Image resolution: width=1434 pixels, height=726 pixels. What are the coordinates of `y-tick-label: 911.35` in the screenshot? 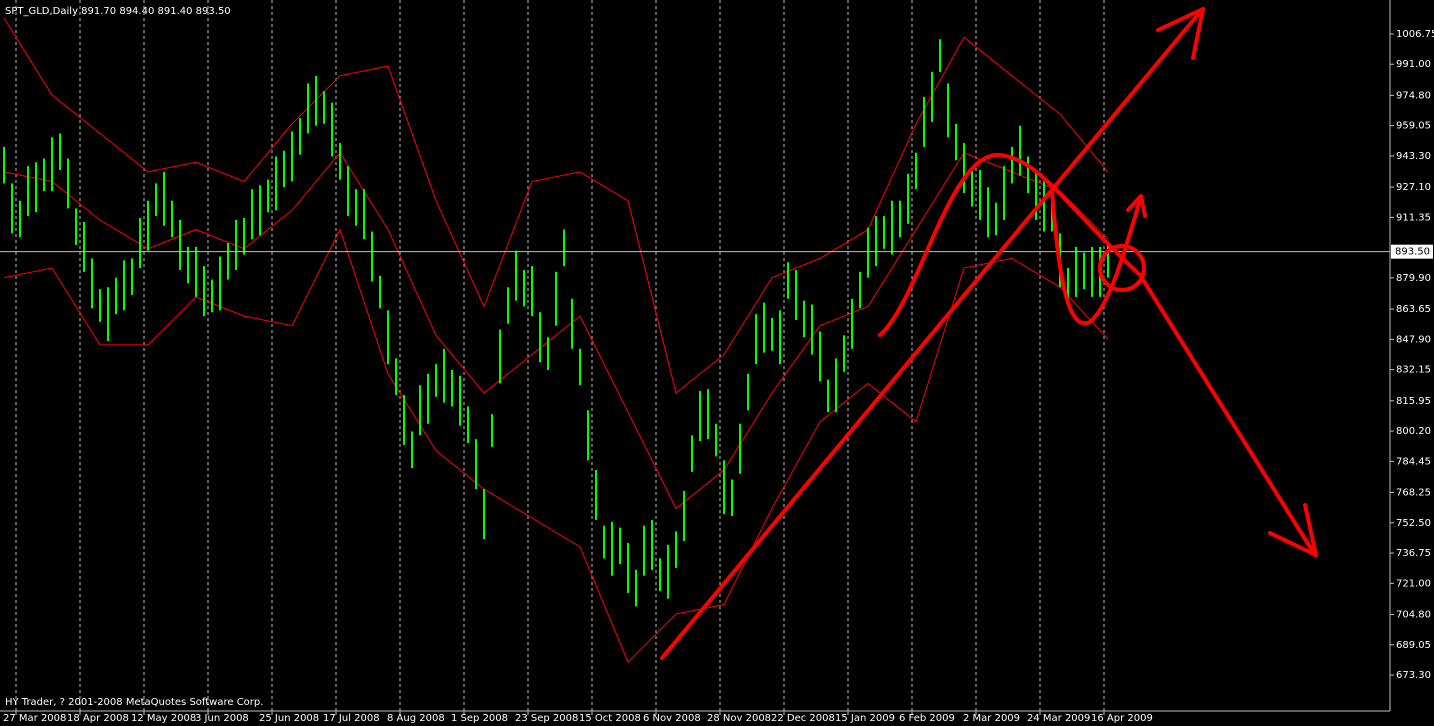 It's located at (1413, 217).